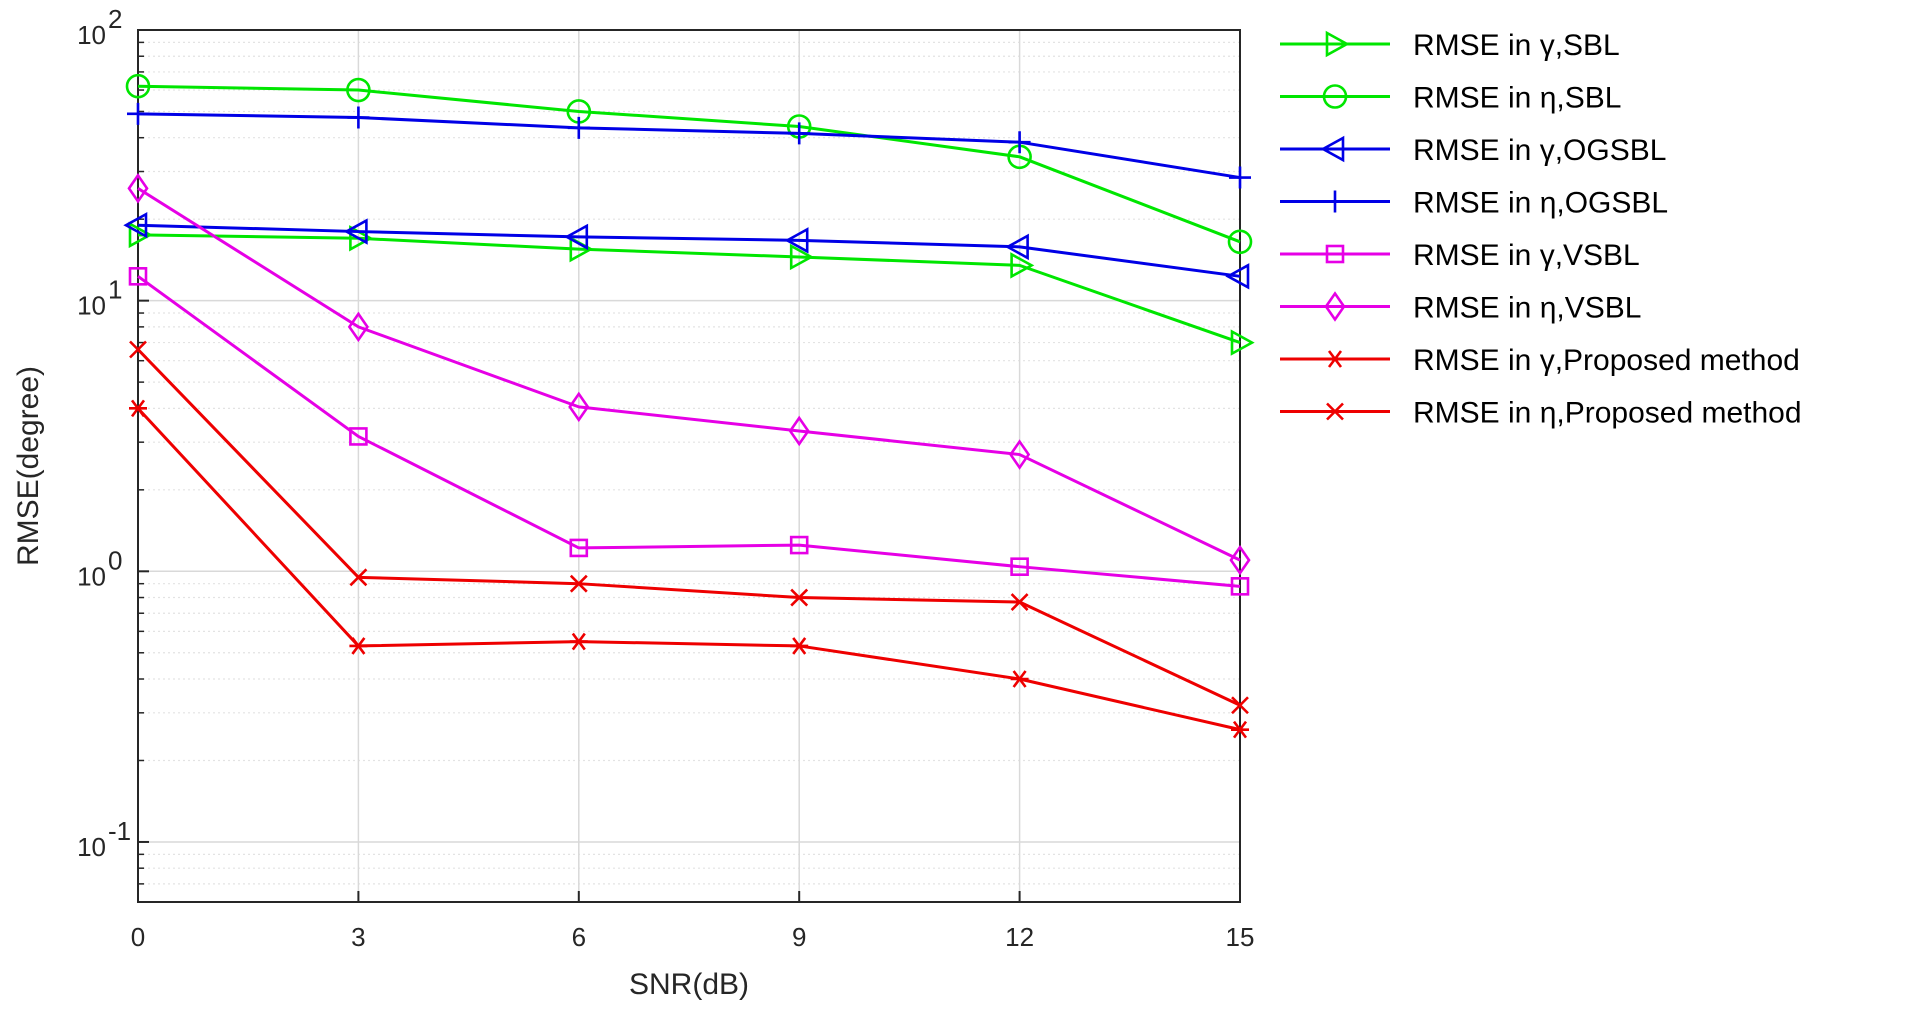  Describe the element at coordinates (1540, 203) in the screenshot. I see `legend-label: RMSE in η,OGSBL` at that location.